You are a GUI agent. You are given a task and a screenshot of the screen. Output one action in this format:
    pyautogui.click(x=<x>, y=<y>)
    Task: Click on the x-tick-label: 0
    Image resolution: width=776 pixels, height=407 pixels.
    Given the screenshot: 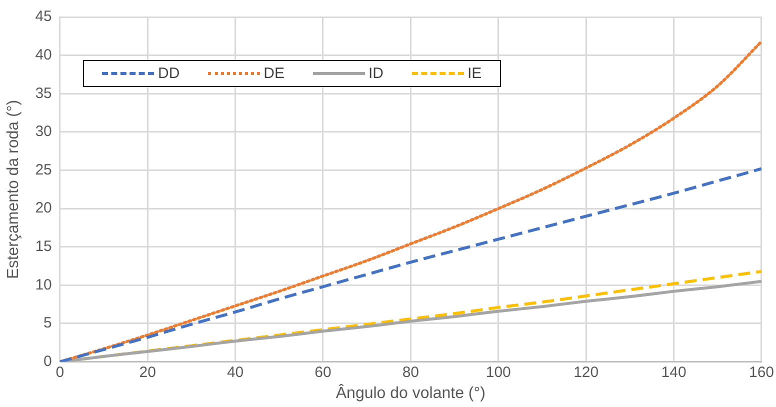 What is the action you would take?
    pyautogui.click(x=60, y=372)
    